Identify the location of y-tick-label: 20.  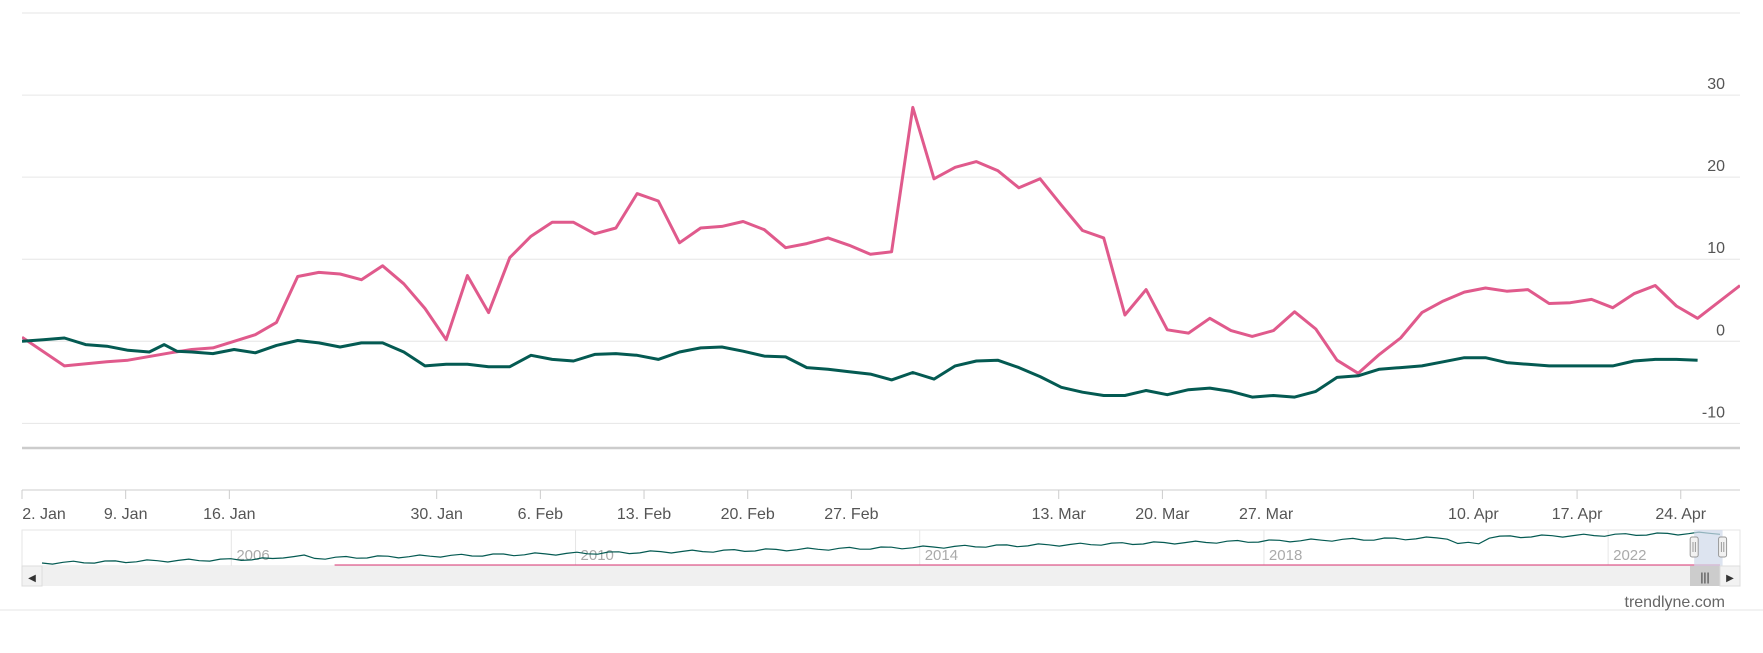
(1716, 166).